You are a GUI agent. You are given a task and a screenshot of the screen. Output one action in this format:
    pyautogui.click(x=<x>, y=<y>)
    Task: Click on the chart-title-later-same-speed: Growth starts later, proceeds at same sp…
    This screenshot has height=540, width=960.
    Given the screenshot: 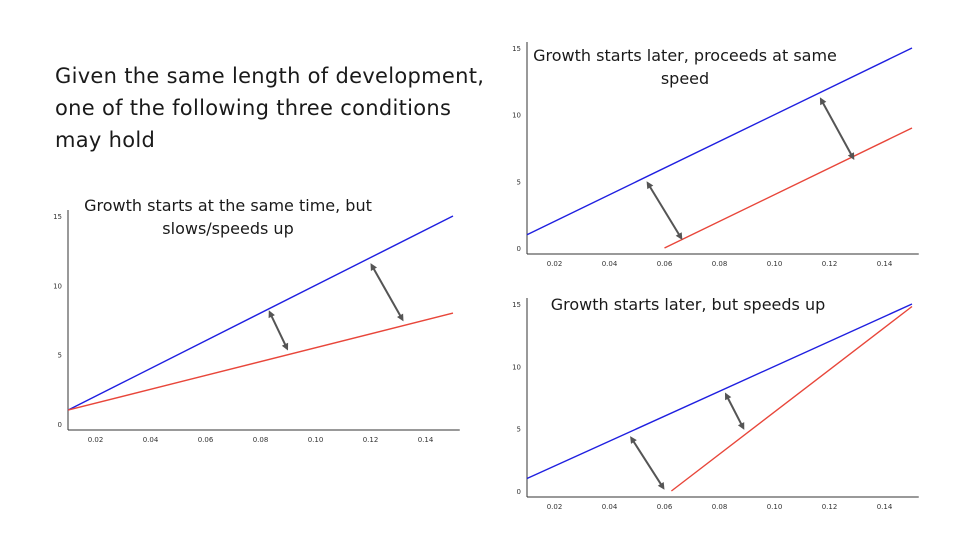 What is the action you would take?
    pyautogui.click(x=685, y=67)
    